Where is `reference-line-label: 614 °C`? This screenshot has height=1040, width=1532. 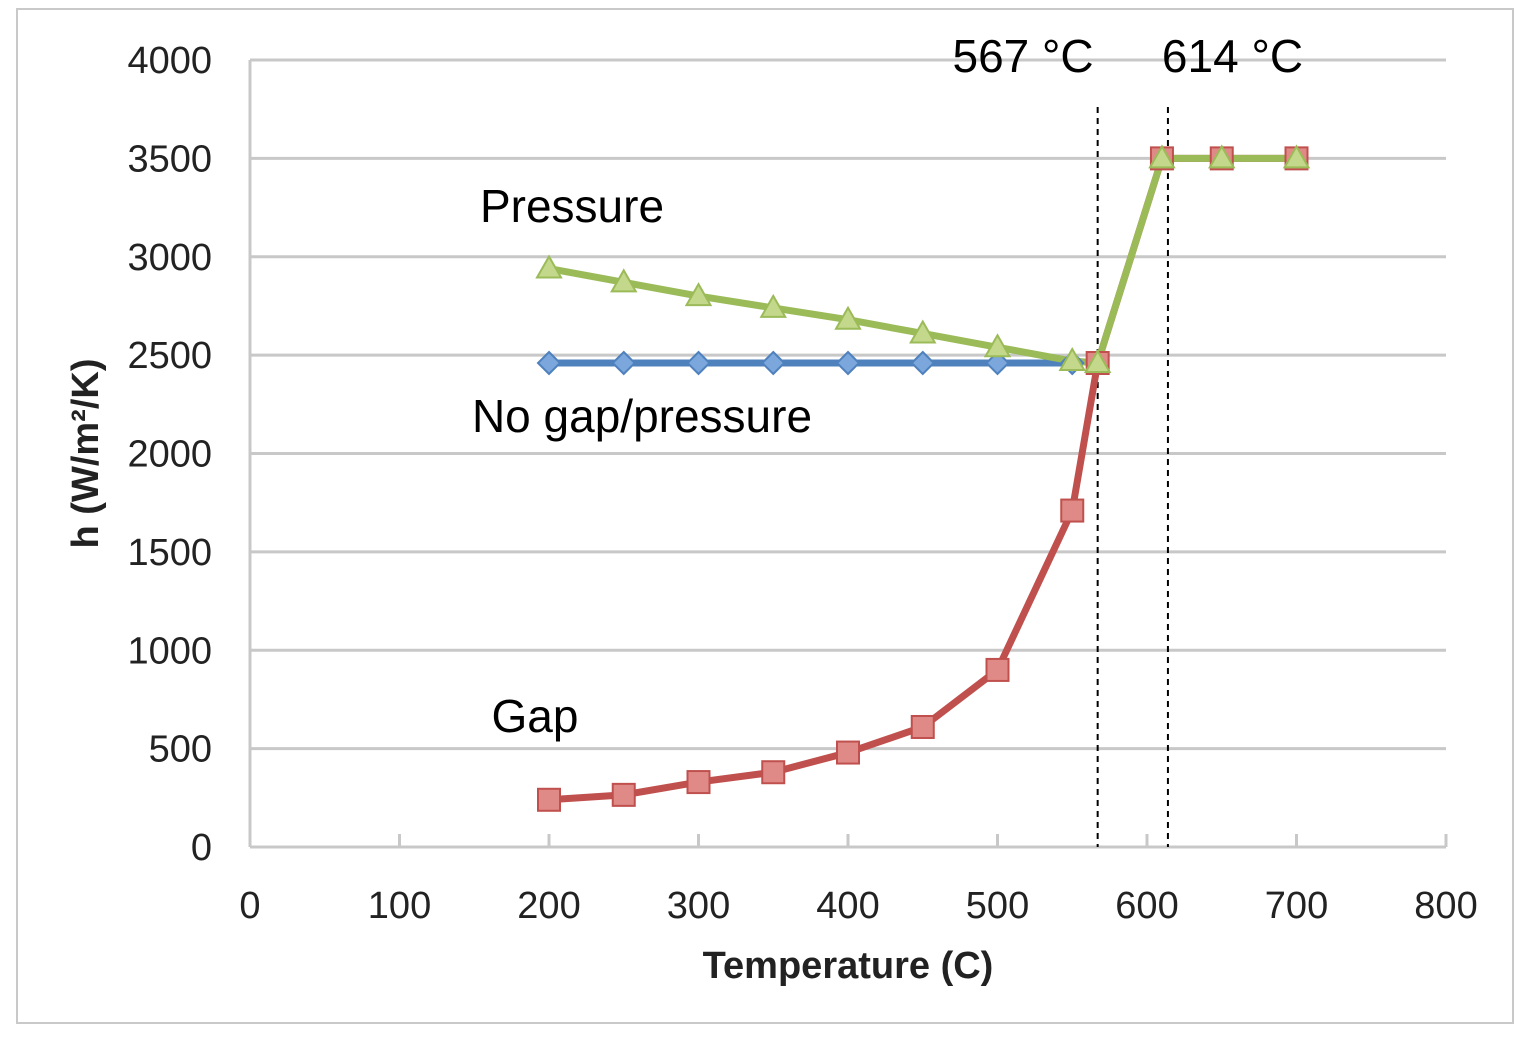 reference-line-label: 614 °C is located at coordinates (1232, 56).